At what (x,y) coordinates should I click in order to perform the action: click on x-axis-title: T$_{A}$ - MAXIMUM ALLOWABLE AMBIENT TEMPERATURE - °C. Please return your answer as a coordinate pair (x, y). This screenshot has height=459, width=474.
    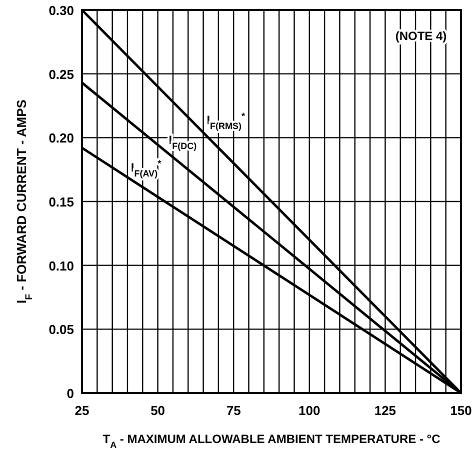
    Looking at the image, I should click on (271, 441).